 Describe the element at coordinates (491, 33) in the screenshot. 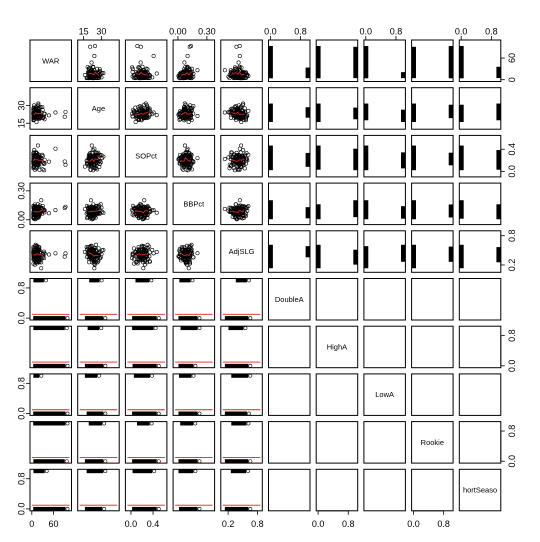

I see `axis-tick-top: 0.8` at that location.